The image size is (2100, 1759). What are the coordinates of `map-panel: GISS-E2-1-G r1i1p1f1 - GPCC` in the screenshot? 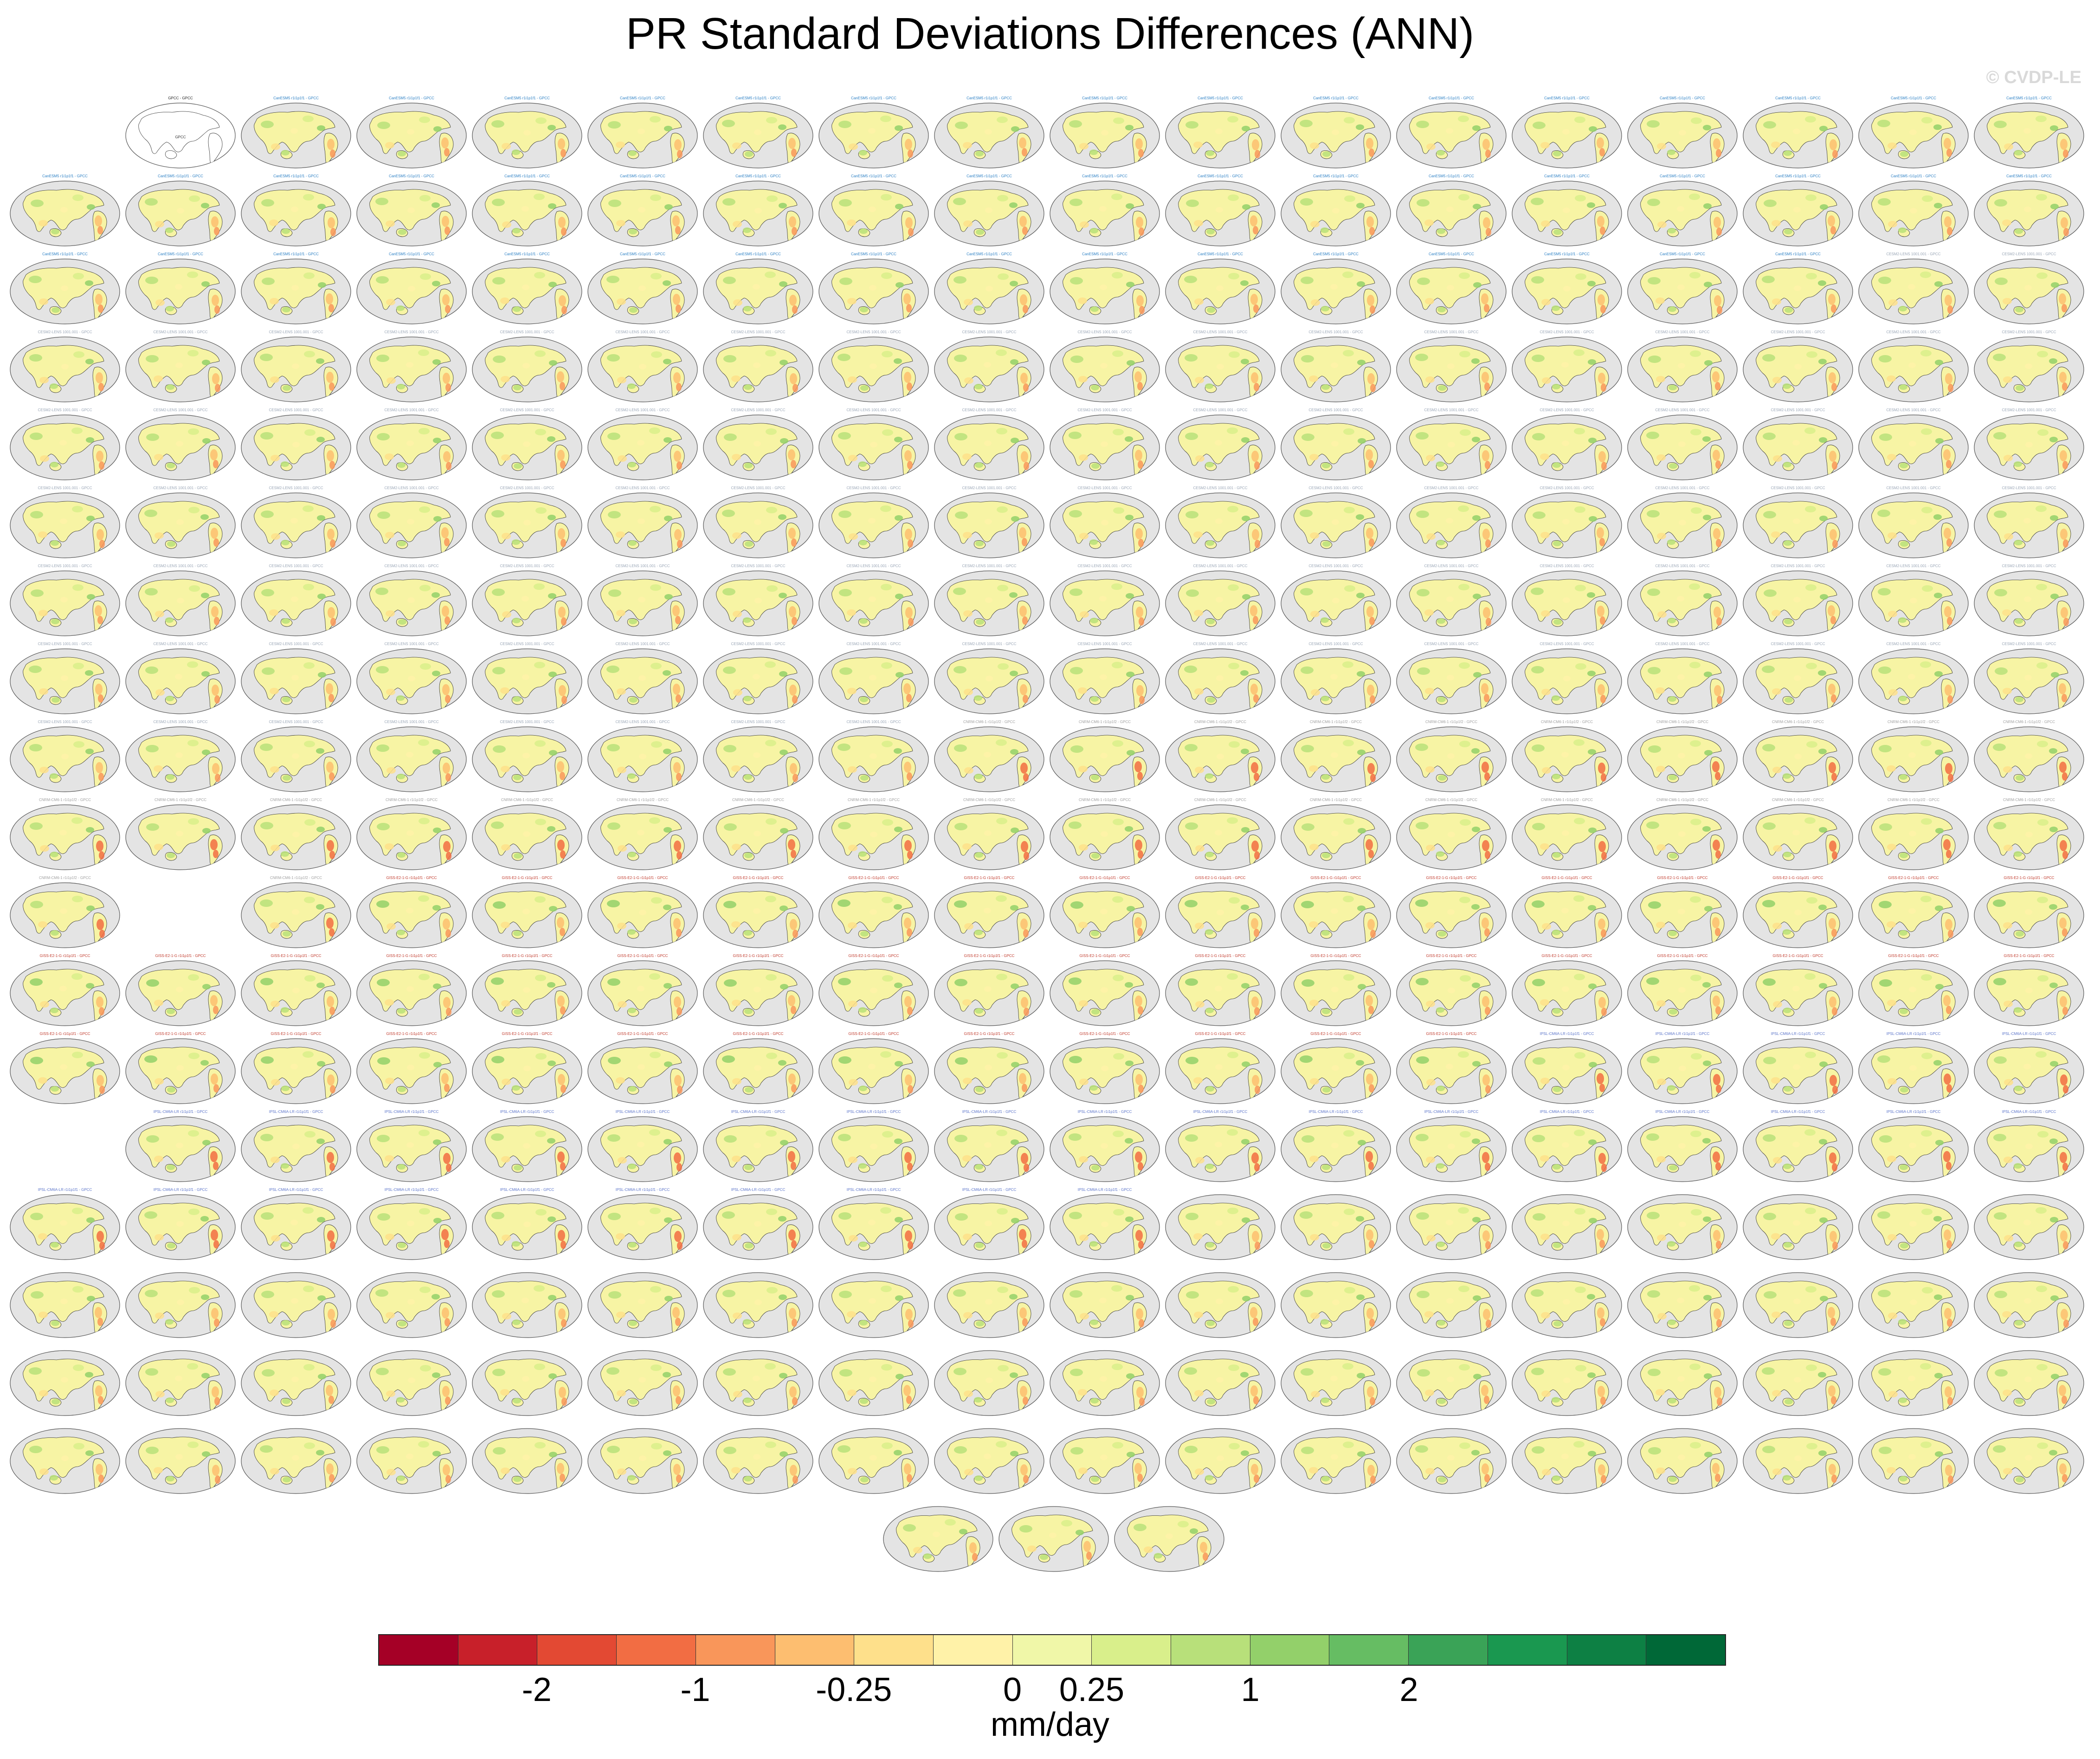 It's located at (874, 991).